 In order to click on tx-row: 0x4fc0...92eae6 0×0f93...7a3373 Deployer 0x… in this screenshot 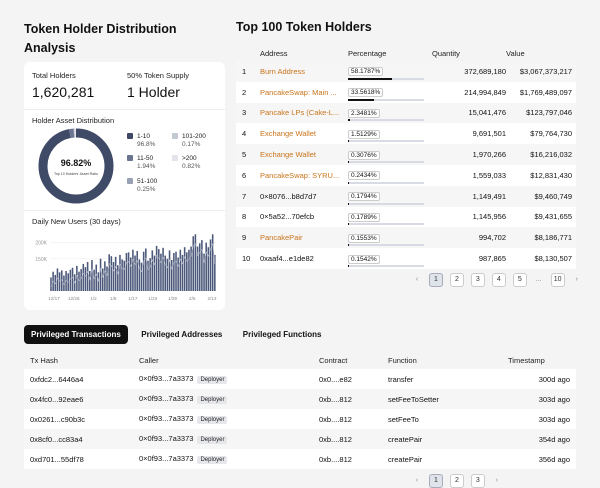, I will do `click(300, 399)`.